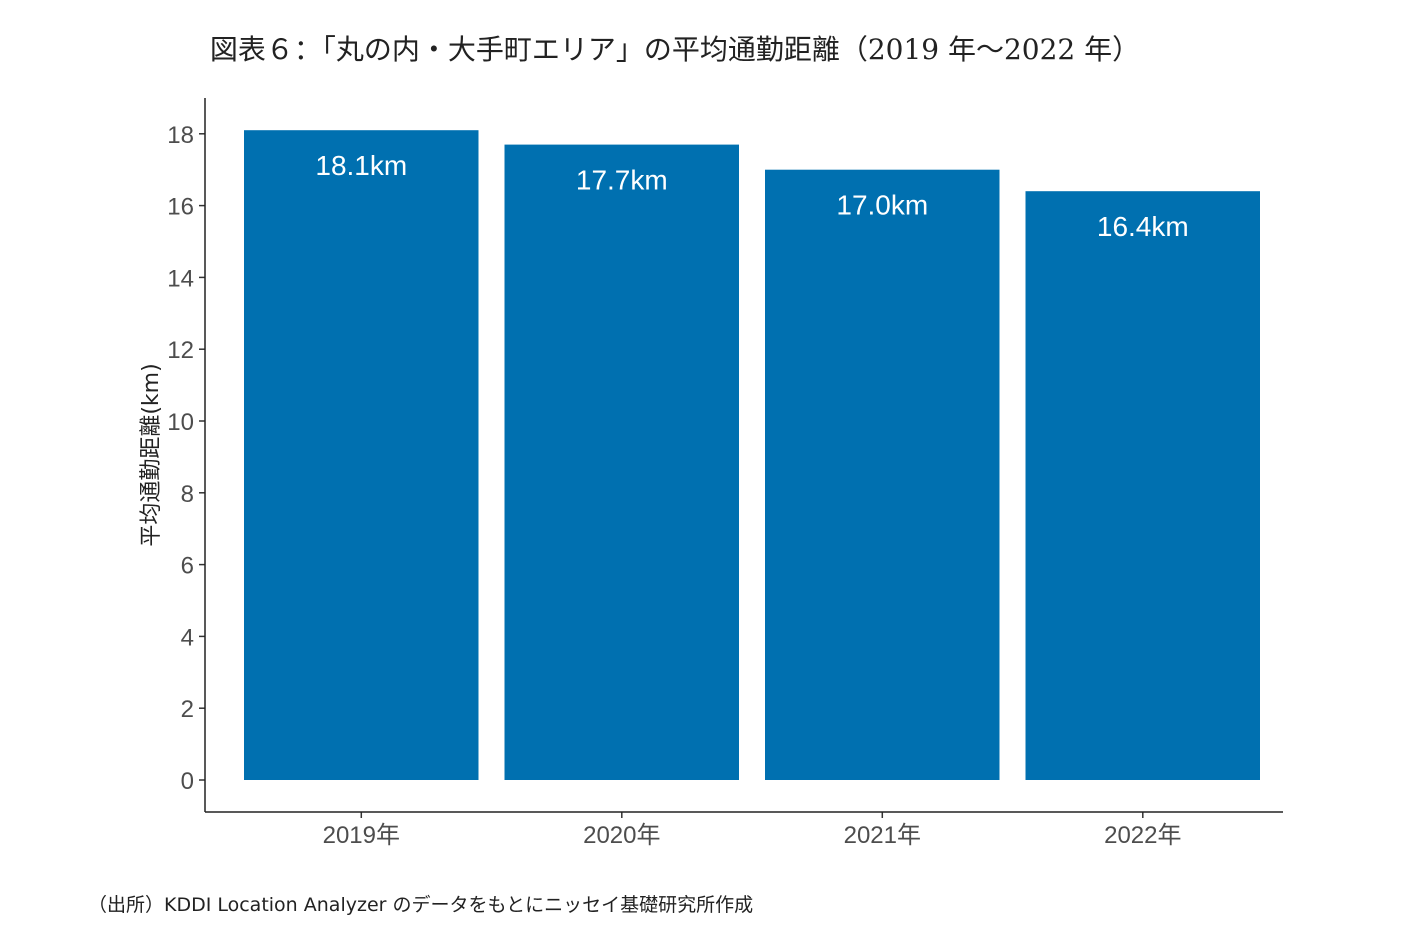 The height and width of the screenshot is (944, 1419). Describe the element at coordinates (180, 135) in the screenshot. I see `y-tick-label: 18` at that location.